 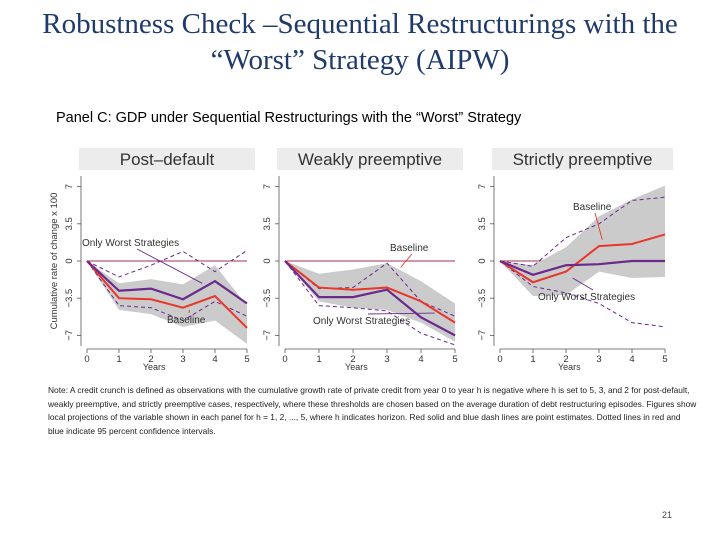 I want to click on panel-title: Weakly preemptive, so click(x=370, y=159).